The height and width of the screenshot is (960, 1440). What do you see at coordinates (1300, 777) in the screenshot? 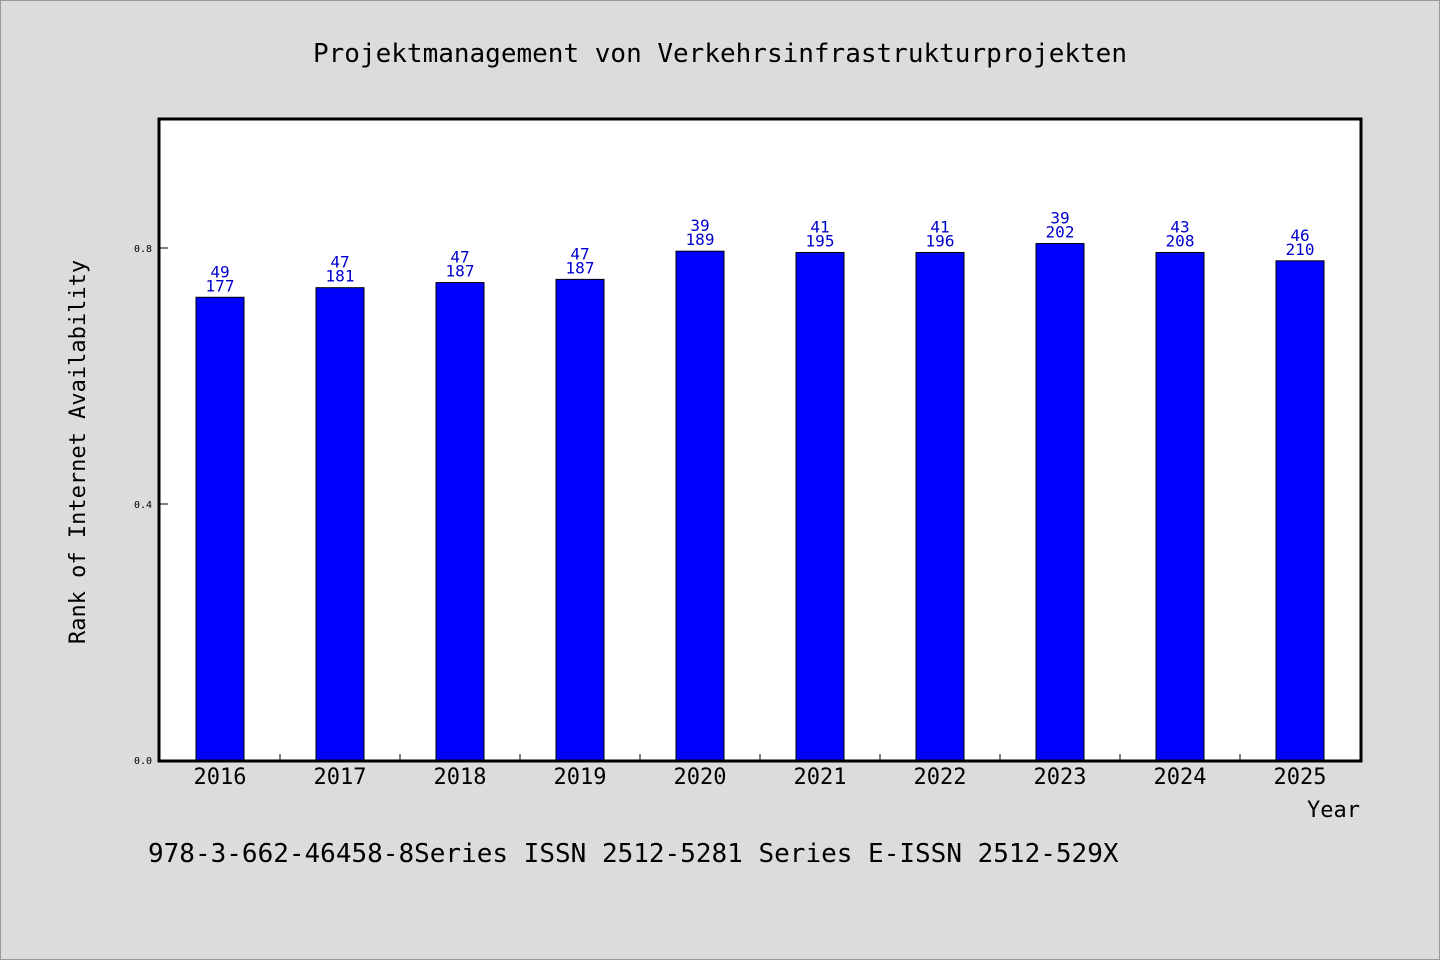
I see `x-tick-label: 2025` at bounding box center [1300, 777].